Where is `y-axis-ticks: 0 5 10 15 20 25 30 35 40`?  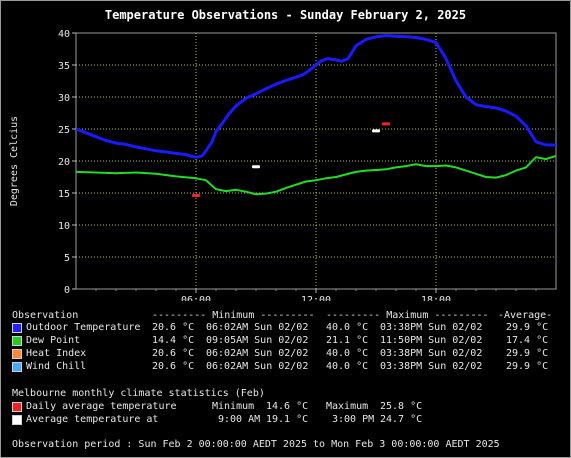
y-axis-ticks: 0 5 10 15 20 25 30 35 40 is located at coordinates (67, 162).